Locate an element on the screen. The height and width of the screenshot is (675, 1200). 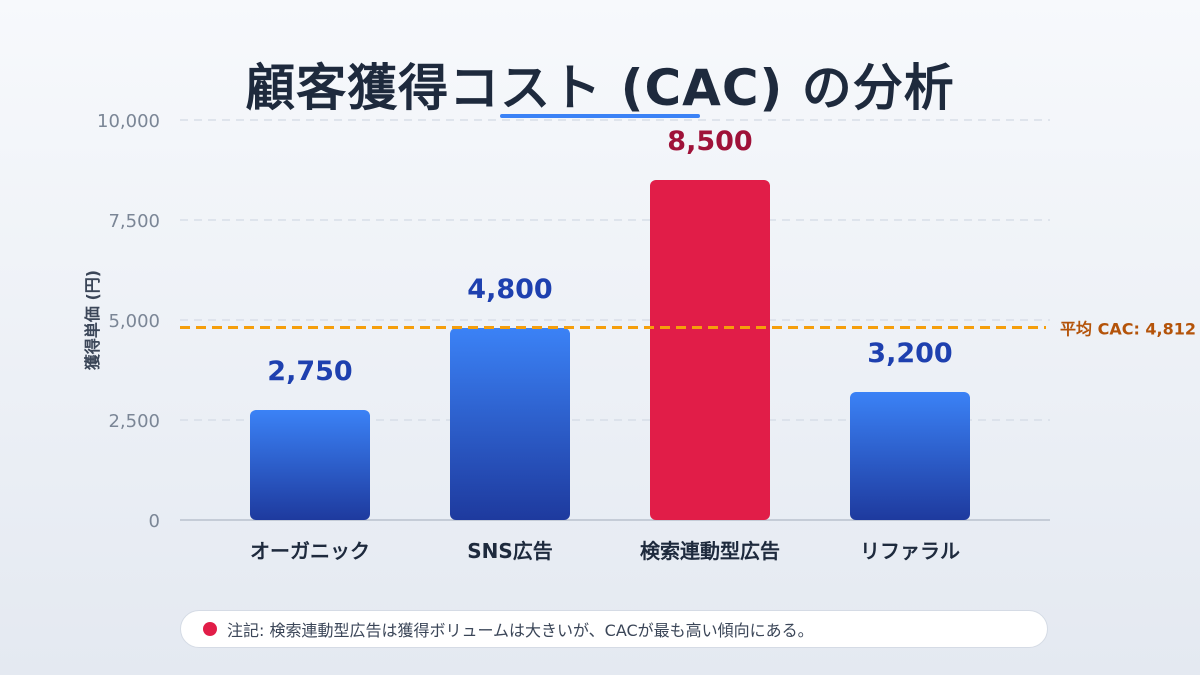
x-tick-label: リファラル is located at coordinates (910, 551).